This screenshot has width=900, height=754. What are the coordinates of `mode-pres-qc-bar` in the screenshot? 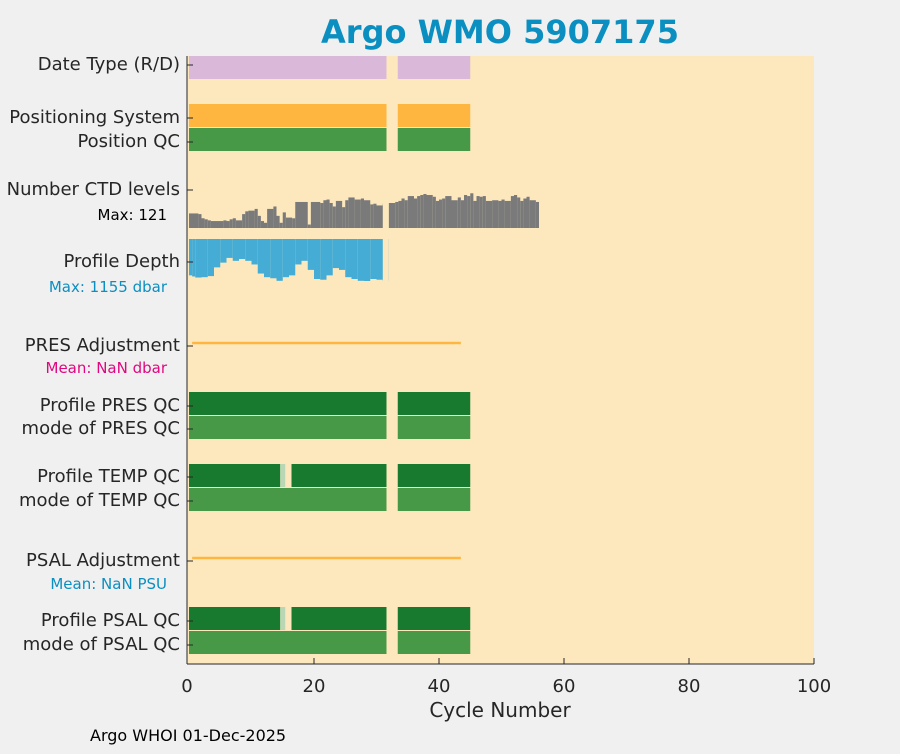 It's located at (434, 427).